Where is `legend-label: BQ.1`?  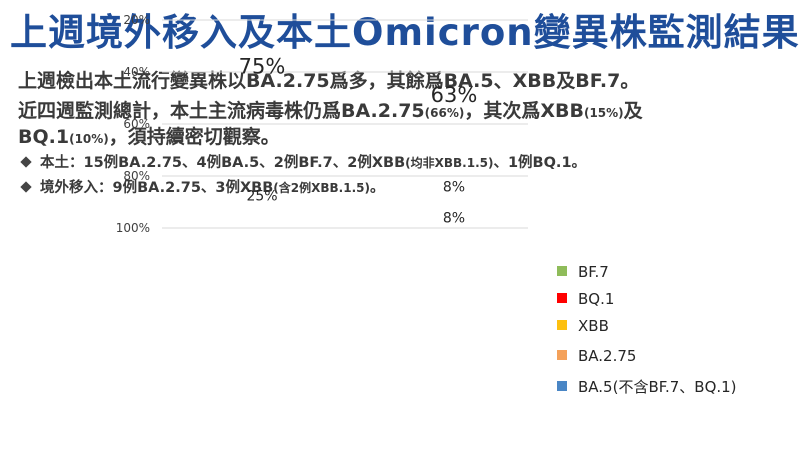 legend-label: BQ.1 is located at coordinates (596, 299).